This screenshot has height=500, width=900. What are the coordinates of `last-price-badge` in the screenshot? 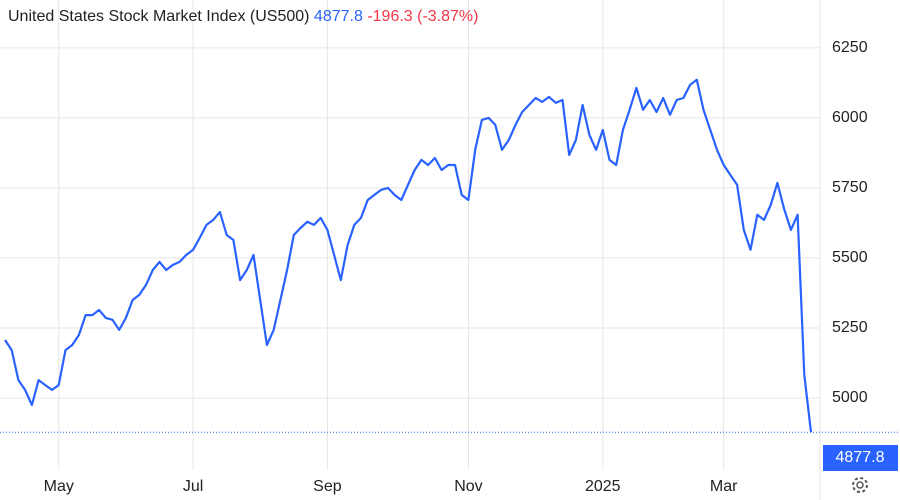 It's located at (860, 458).